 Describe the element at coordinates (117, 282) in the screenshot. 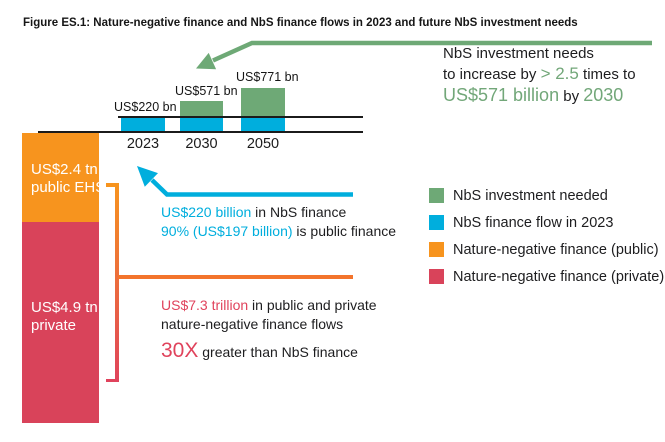

I see `bracket-vertical-line` at that location.